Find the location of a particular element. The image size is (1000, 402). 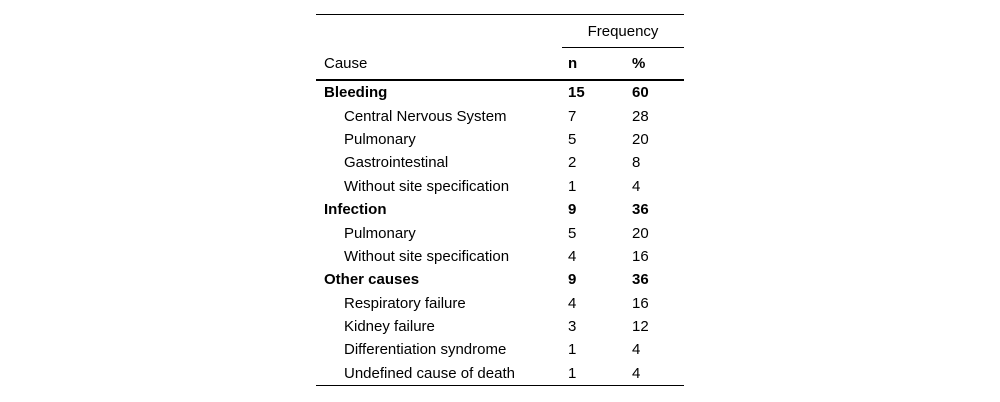

column-header-row: Cause n % is located at coordinates (500, 64).